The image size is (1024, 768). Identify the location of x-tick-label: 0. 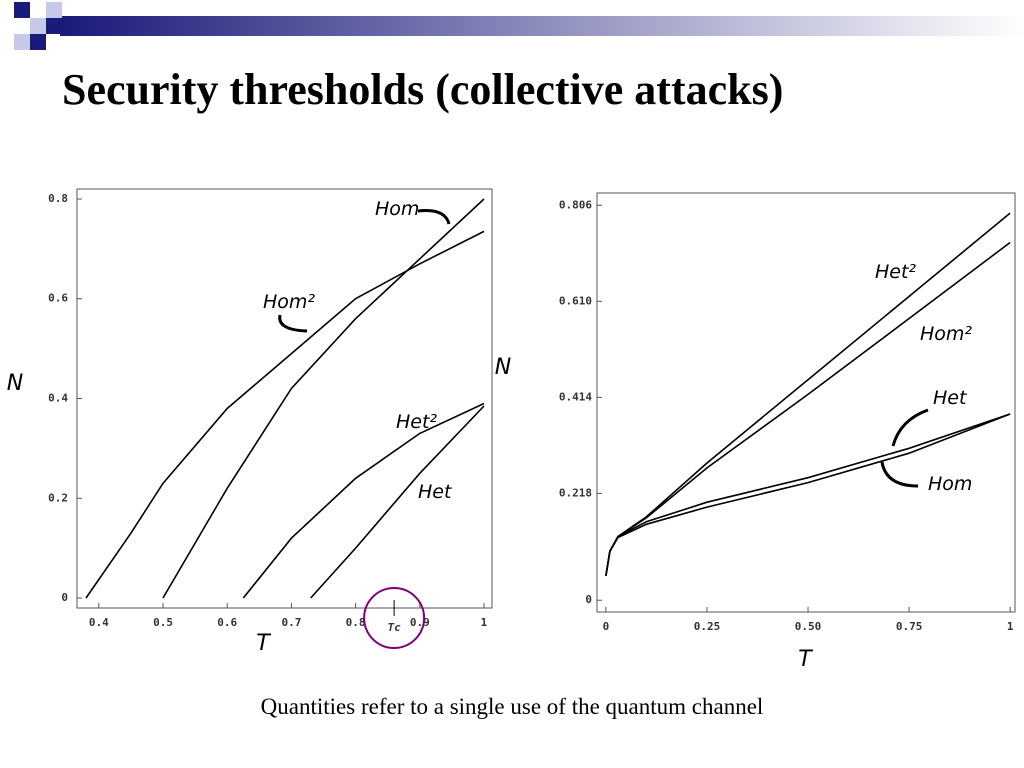
(606, 626).